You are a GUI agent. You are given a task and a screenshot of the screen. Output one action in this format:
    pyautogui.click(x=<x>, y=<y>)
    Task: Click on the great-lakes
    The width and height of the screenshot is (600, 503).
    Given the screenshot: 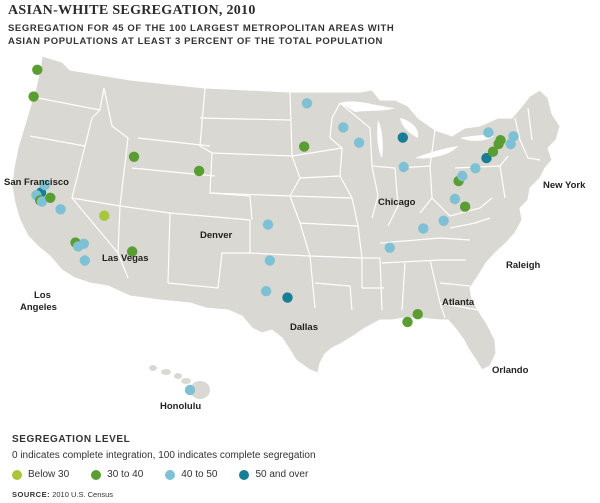 What is the action you would take?
    pyautogui.click(x=417, y=130)
    